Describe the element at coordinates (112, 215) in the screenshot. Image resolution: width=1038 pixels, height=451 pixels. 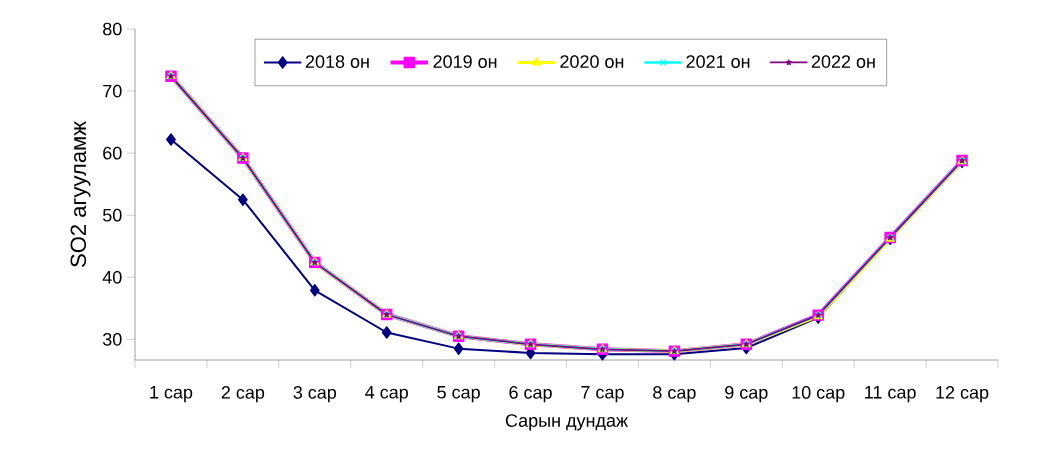
I see `y-tick-label: 50` at that location.